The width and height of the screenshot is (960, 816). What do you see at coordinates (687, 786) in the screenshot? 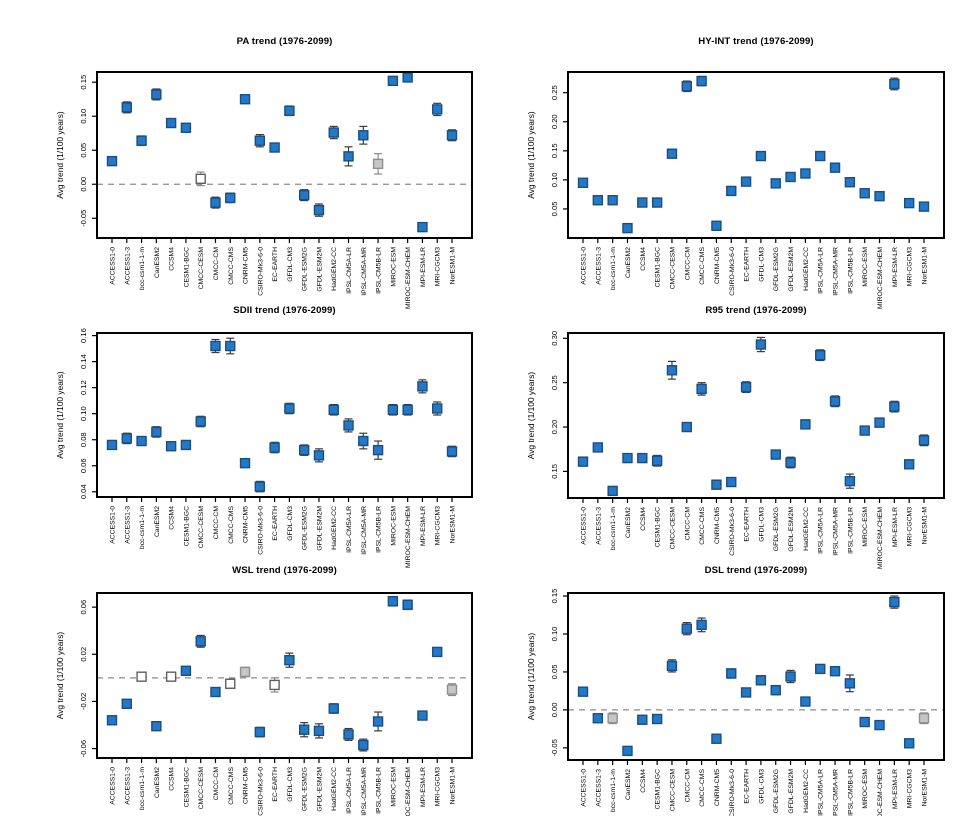
I see `x-tick-label: CMCC-CM` at bounding box center [687, 786].